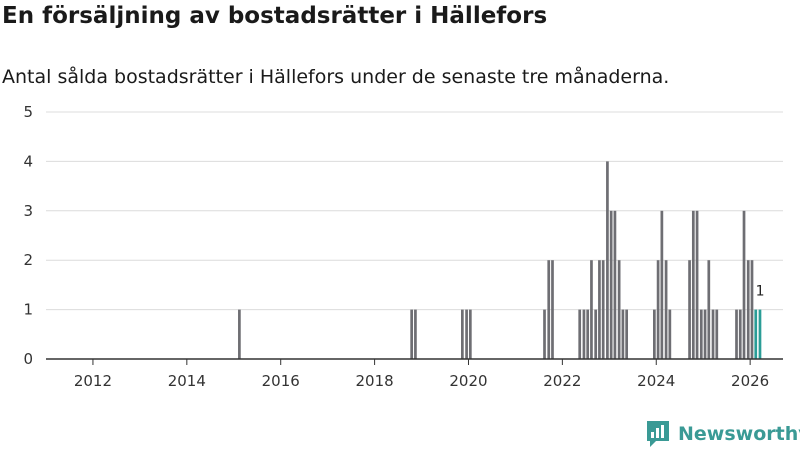  I want to click on x-tick-label: 2022, so click(562, 381).